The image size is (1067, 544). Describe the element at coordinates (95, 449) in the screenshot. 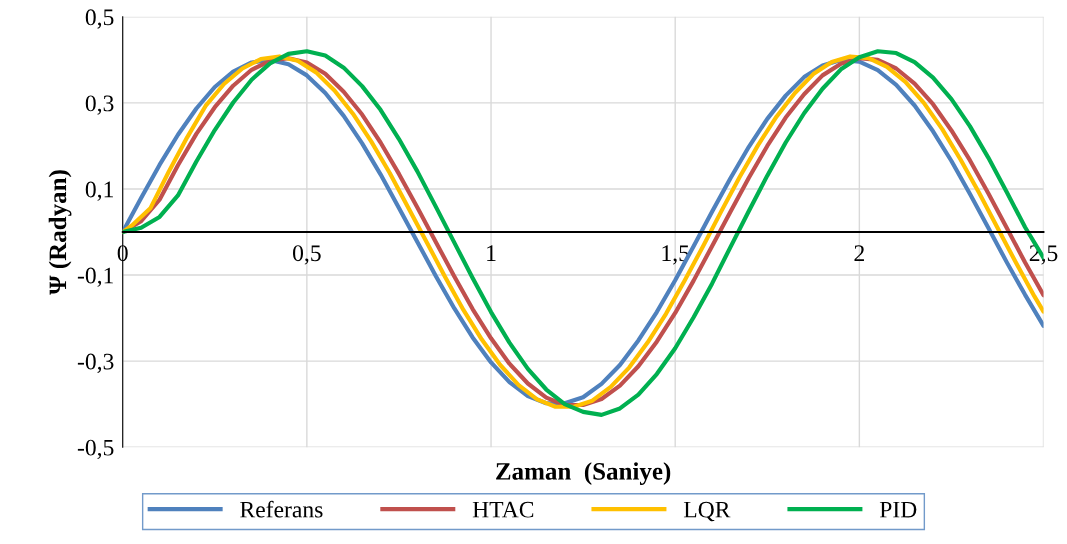

I see `y-tick-label: -0,5` at that location.